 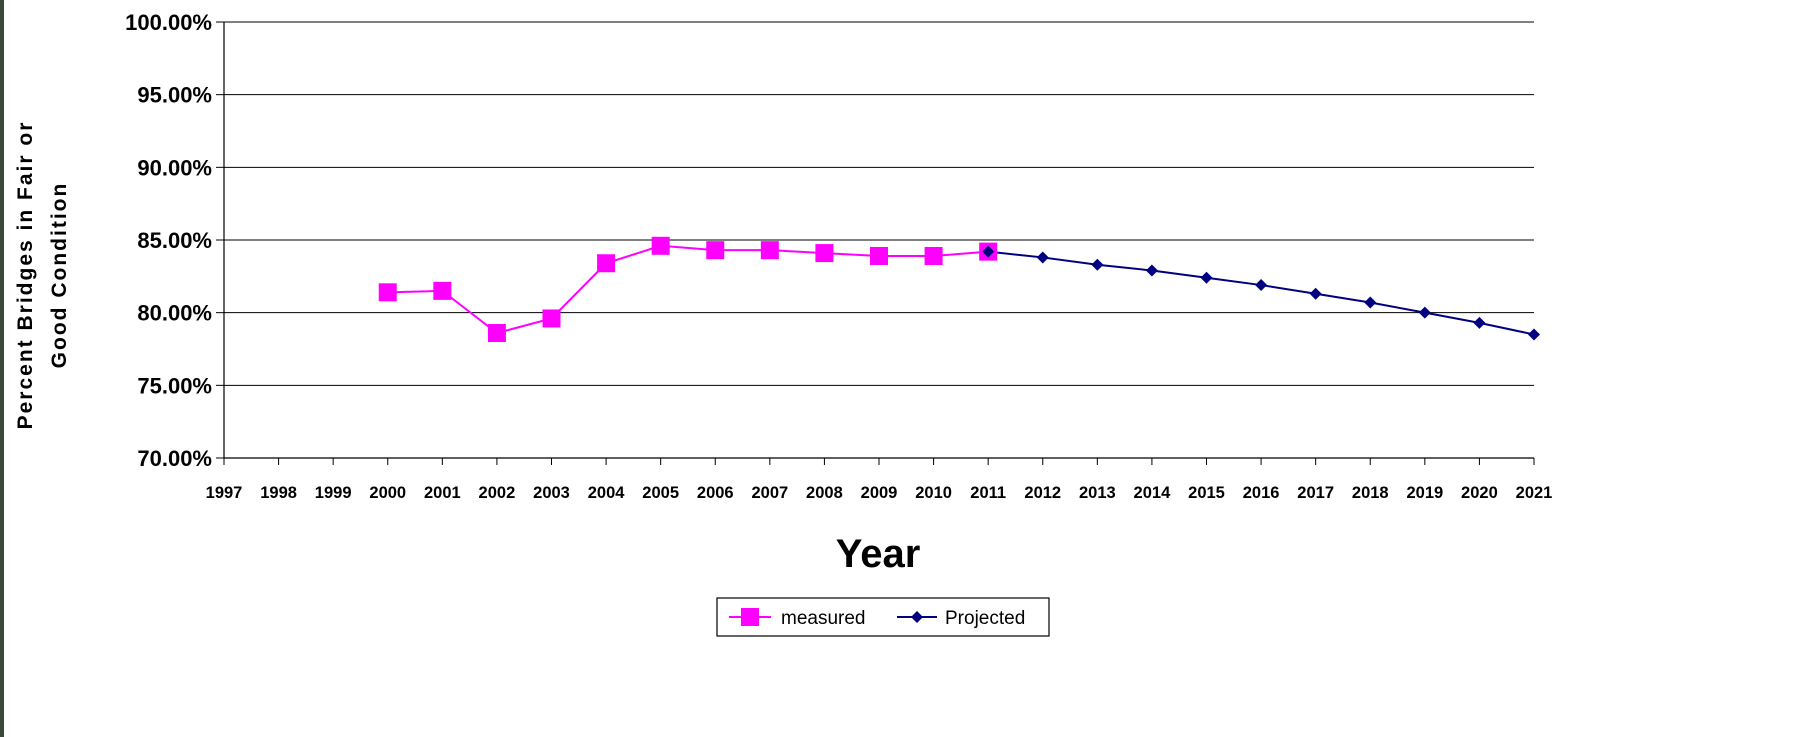 I want to click on x-axis-title: Year, so click(x=878, y=554).